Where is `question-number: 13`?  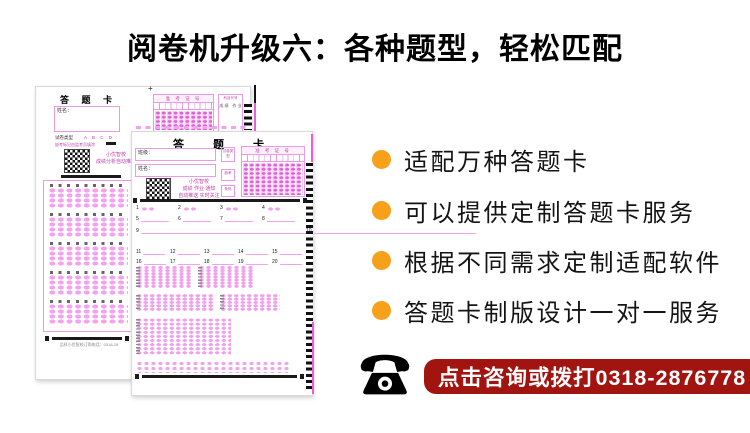 question-number: 13 is located at coordinates (221, 252).